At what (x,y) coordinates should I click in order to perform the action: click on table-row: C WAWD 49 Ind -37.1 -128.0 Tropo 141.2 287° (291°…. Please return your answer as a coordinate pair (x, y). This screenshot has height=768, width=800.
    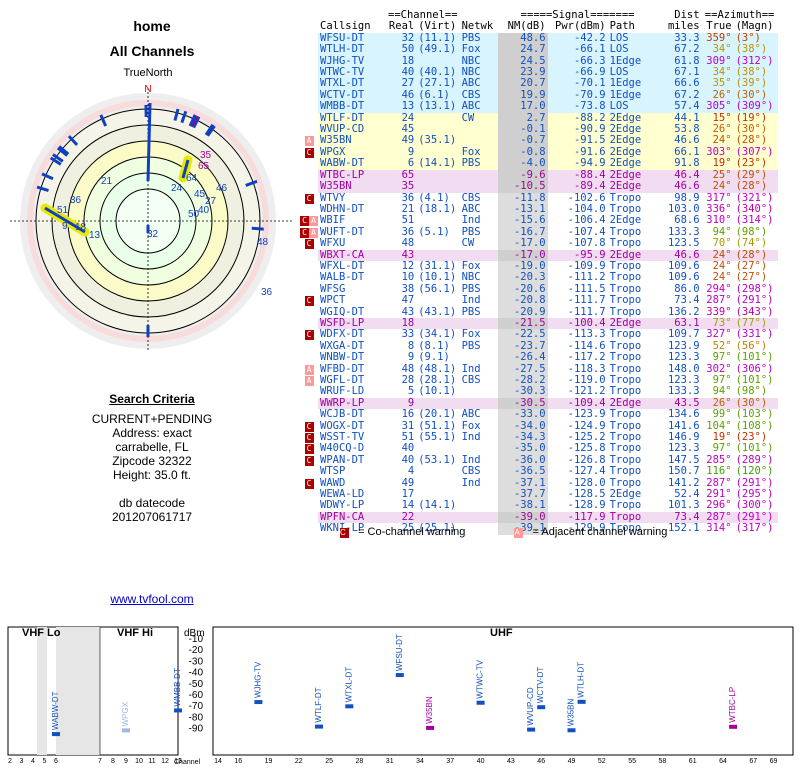
    Looking at the image, I should click on (539, 483).